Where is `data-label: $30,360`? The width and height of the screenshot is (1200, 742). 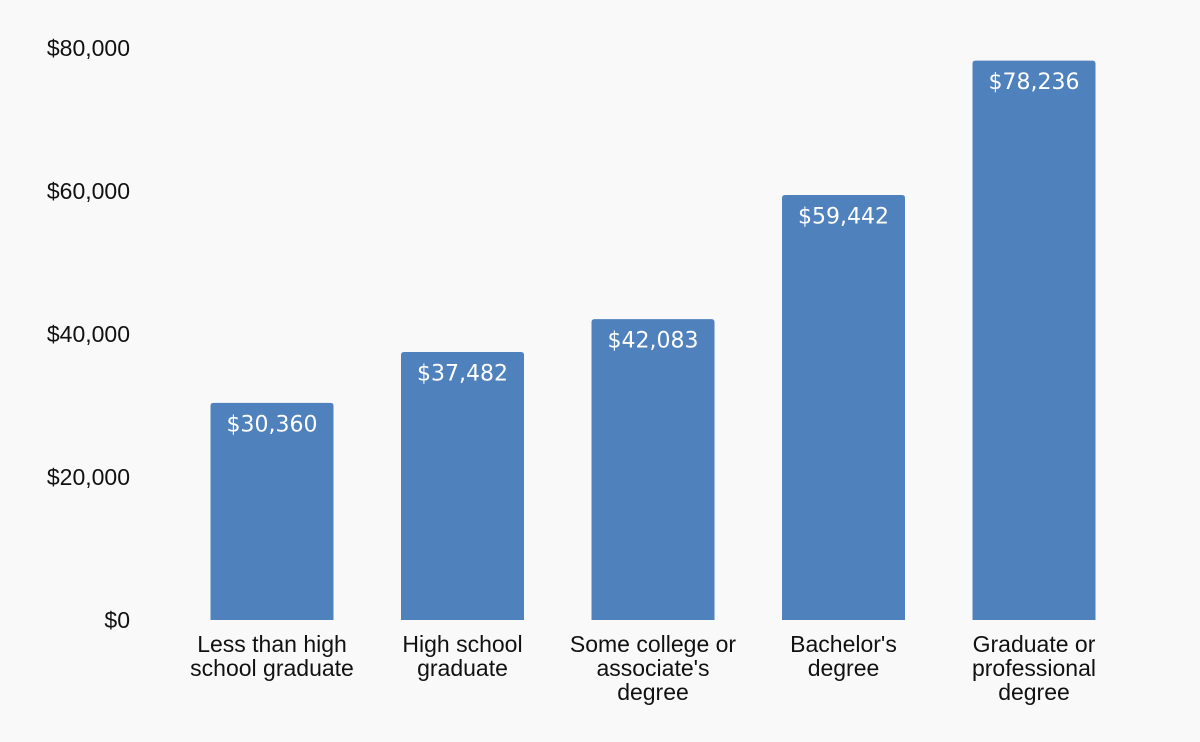
data-label: $30,360 is located at coordinates (272, 424).